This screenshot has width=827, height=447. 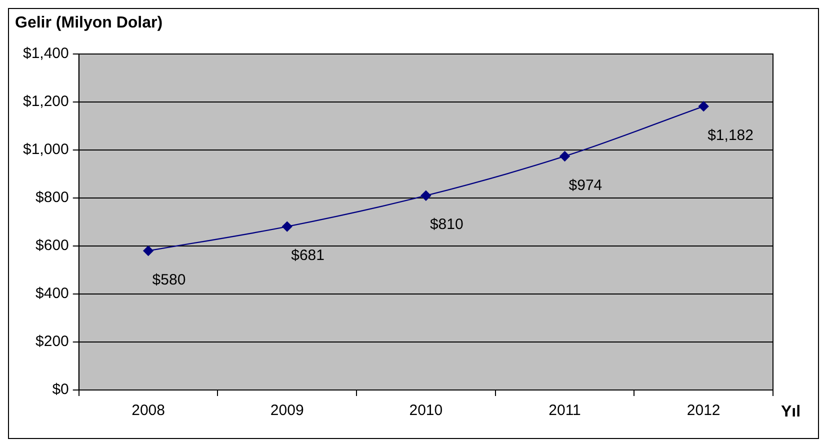 I want to click on data-label: $810, so click(x=447, y=225).